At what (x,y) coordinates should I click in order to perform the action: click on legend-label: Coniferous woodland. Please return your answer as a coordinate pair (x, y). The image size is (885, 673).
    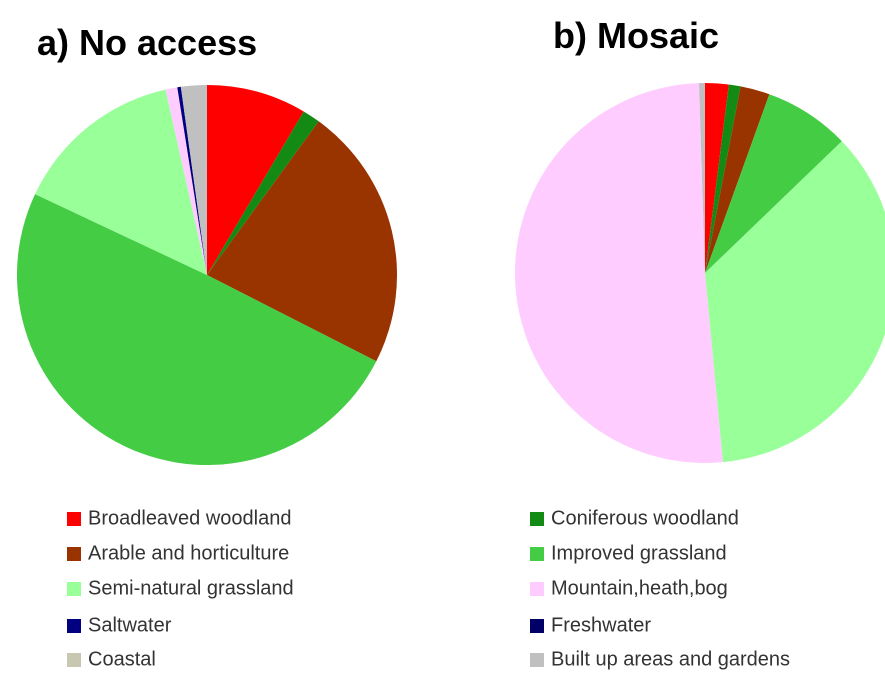
    Looking at the image, I should click on (645, 518).